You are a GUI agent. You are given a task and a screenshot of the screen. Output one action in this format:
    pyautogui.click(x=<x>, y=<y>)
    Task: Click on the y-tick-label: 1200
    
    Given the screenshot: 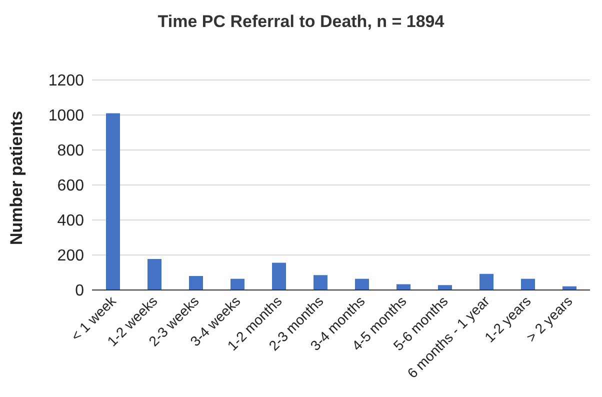 What is the action you would take?
    pyautogui.click(x=66, y=81)
    